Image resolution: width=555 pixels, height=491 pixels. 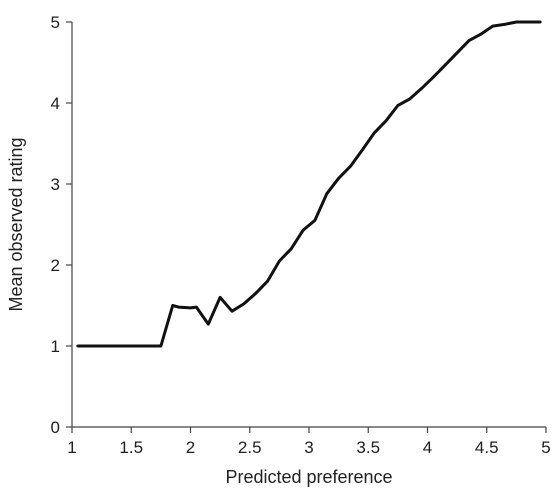 I want to click on y-tick-label: 0, so click(x=55, y=427).